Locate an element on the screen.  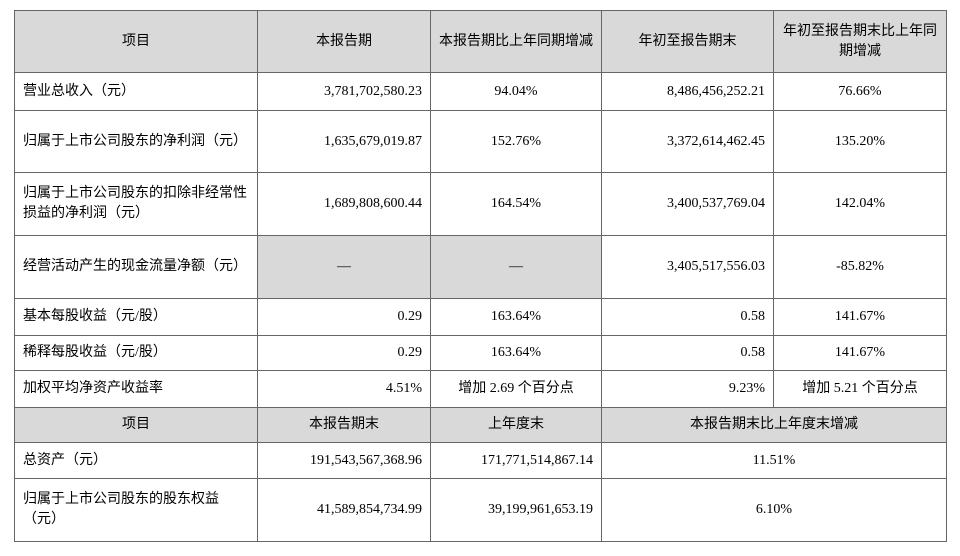
row-label: 归属于上市公司股东的扣除非经常性损益的净利润（元） is located at coordinates (136, 204).